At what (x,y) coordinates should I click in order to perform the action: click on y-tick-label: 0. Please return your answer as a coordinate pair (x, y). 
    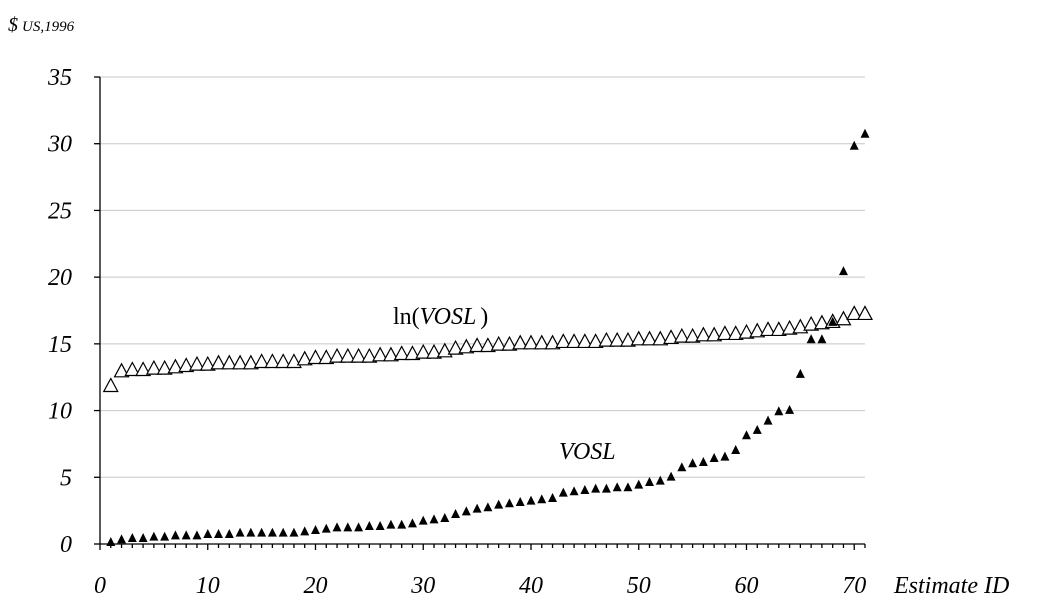
    Looking at the image, I should click on (66, 545).